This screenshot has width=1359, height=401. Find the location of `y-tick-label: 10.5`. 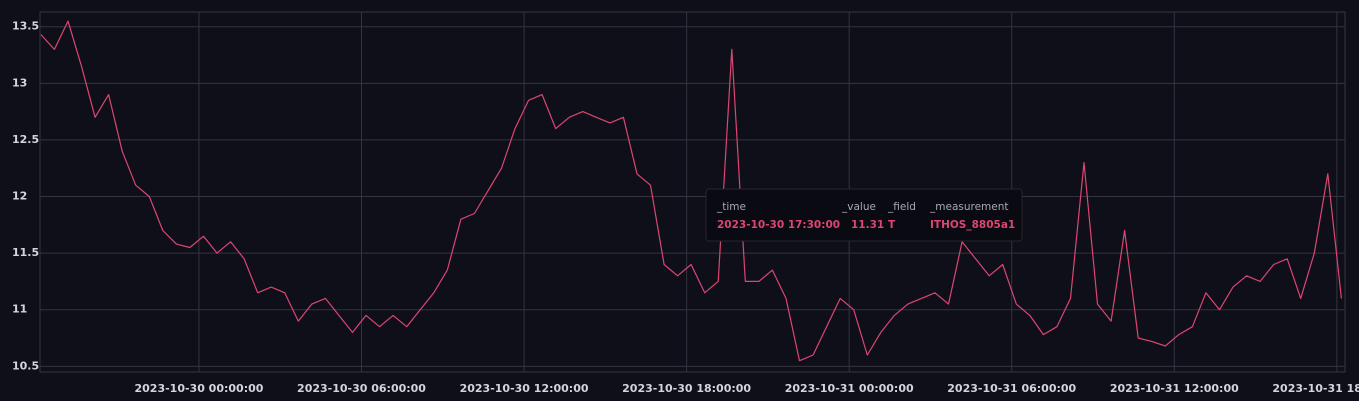

y-tick-label: 10.5 is located at coordinates (25, 365).